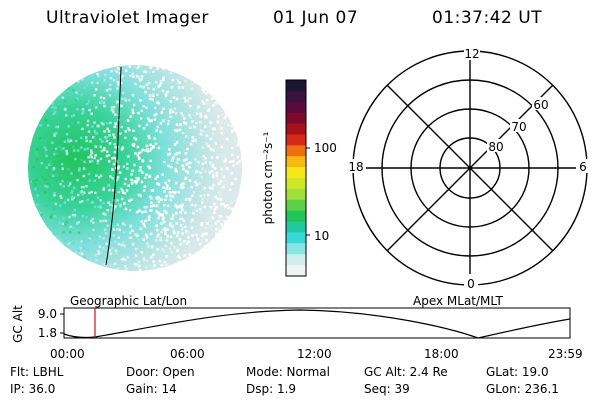 The width and height of the screenshot is (600, 400). I want to click on x-tick-1800: 18:00, so click(441, 354).